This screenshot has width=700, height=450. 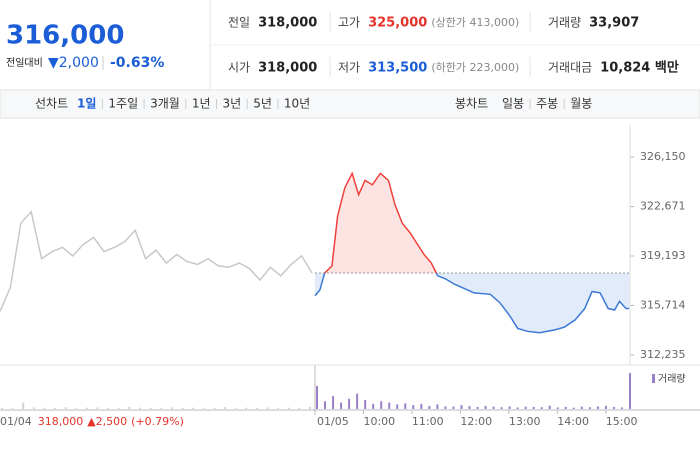 What do you see at coordinates (239, 68) in the screenshot?
I see `summary-label: 시가` at bounding box center [239, 68].